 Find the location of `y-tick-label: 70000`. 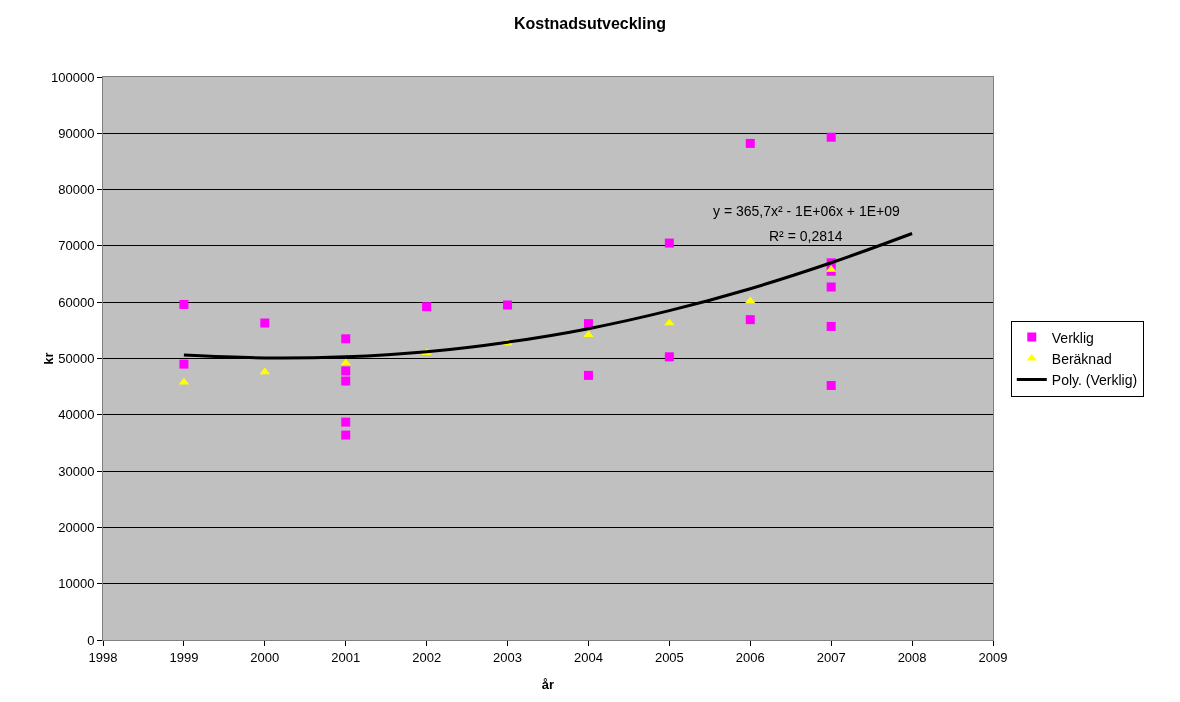

y-tick-label: 70000 is located at coordinates (76, 246).